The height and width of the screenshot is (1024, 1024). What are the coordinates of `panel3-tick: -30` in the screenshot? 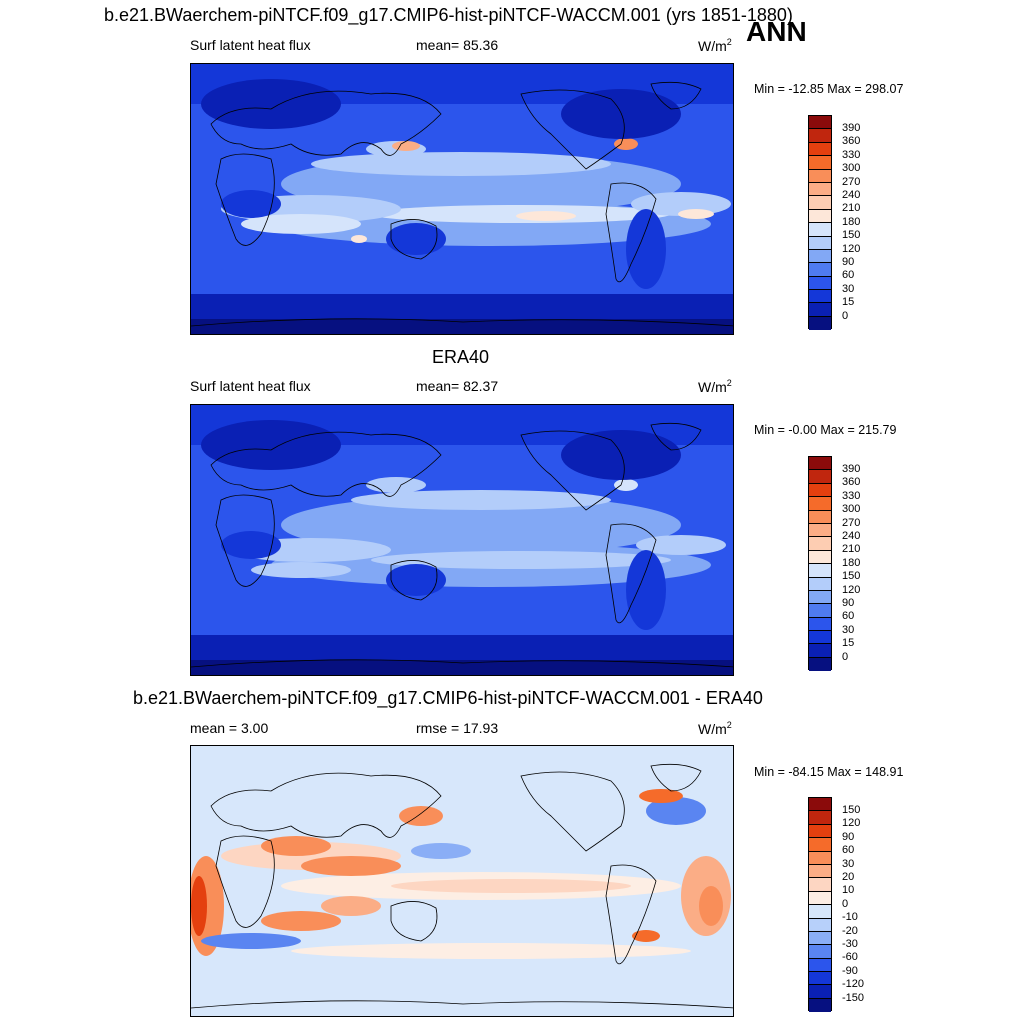 It's located at (850, 944).